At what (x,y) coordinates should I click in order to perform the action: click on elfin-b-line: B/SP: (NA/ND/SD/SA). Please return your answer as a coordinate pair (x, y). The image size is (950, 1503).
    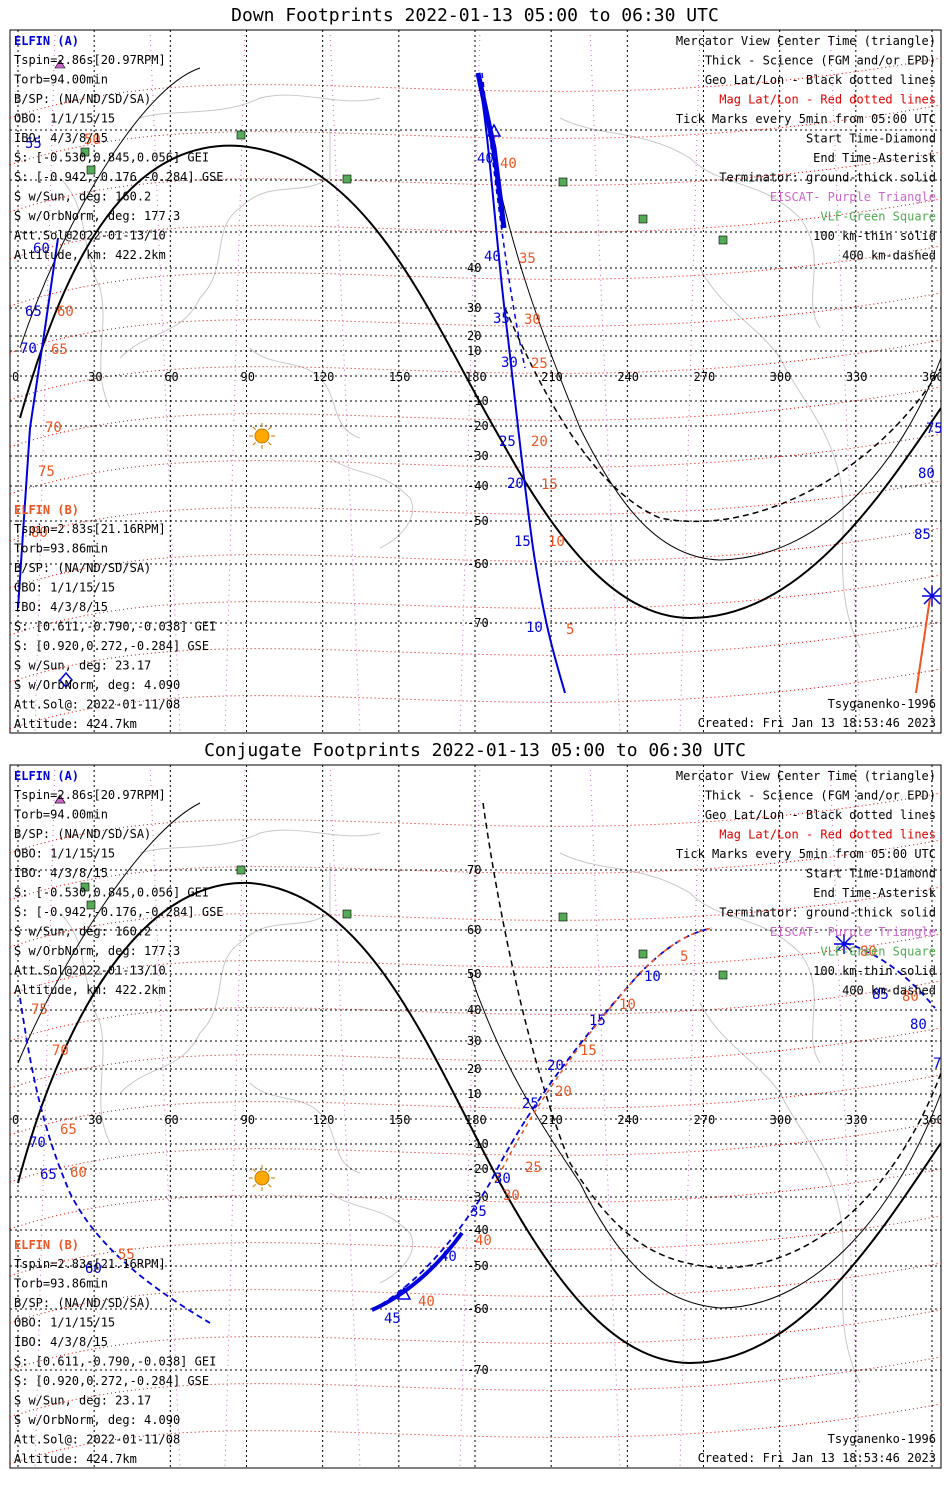
    Looking at the image, I should click on (82, 1303).